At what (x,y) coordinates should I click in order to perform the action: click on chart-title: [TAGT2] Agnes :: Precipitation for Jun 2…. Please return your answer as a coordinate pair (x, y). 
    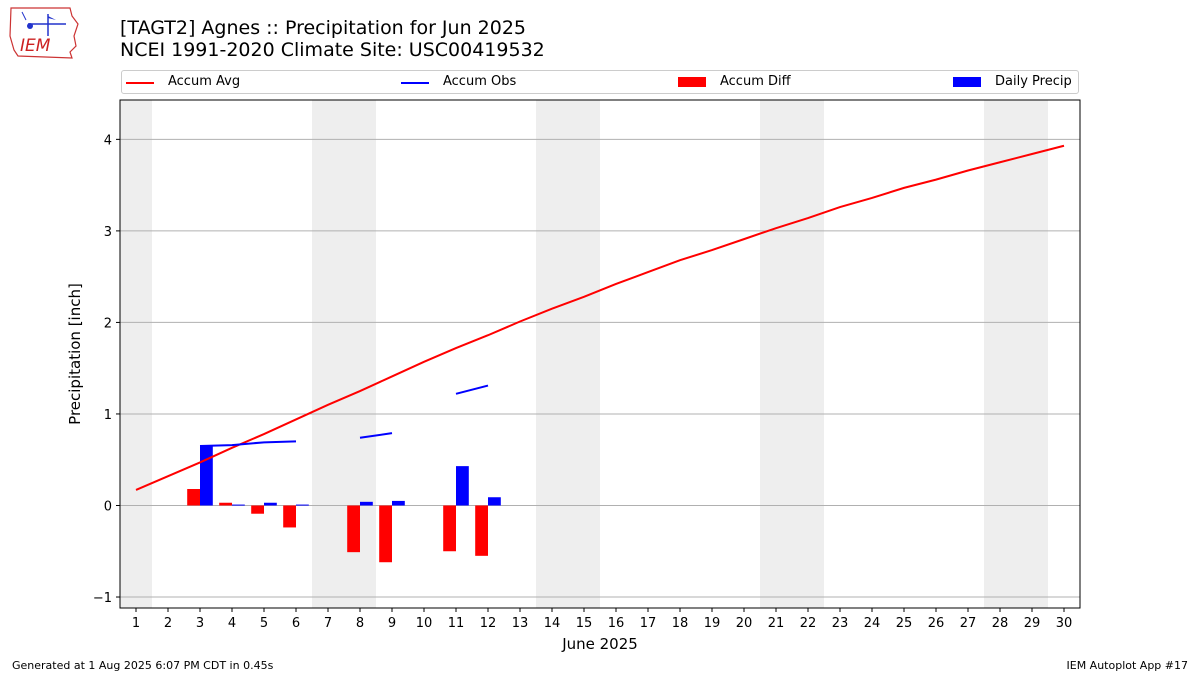
    Looking at the image, I should click on (323, 28).